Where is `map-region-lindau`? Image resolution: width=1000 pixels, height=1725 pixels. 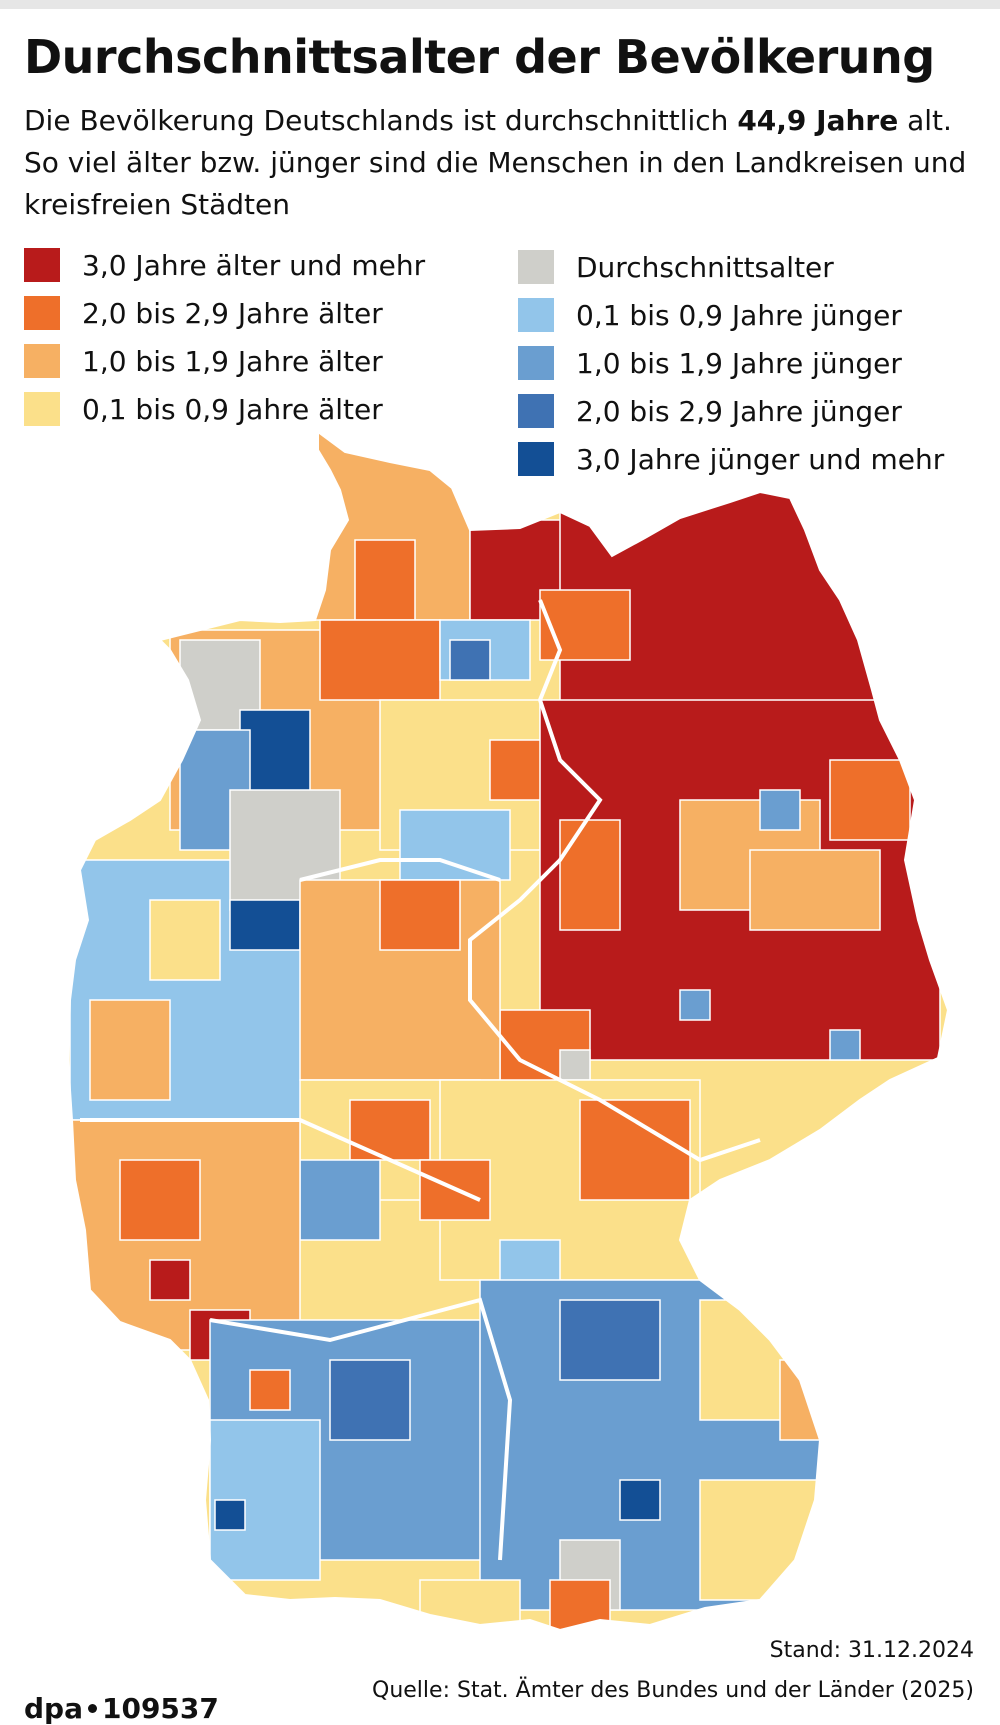 map-region-lindau is located at coordinates (470, 1604).